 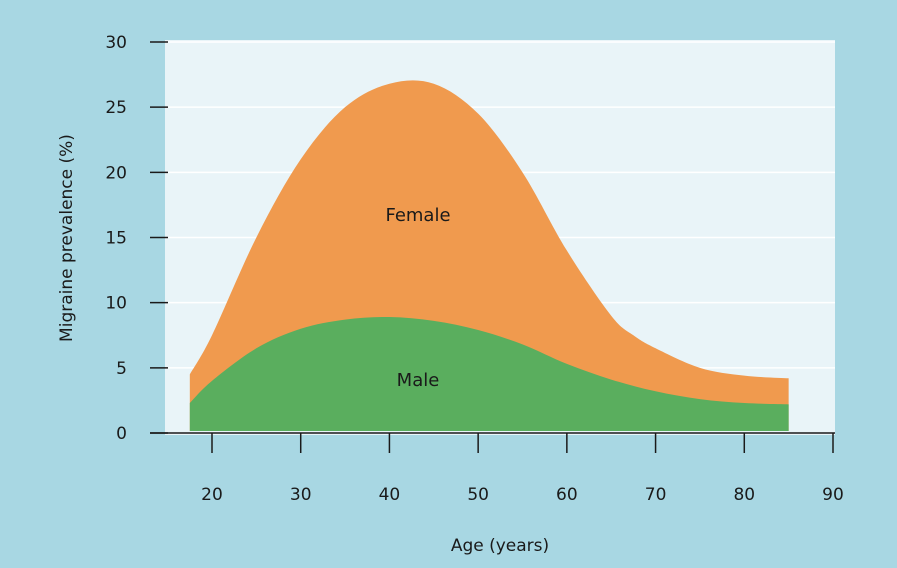 I want to click on y-axis-ticks: 0 5 10 15 20 25 30, so click(x=136, y=238).